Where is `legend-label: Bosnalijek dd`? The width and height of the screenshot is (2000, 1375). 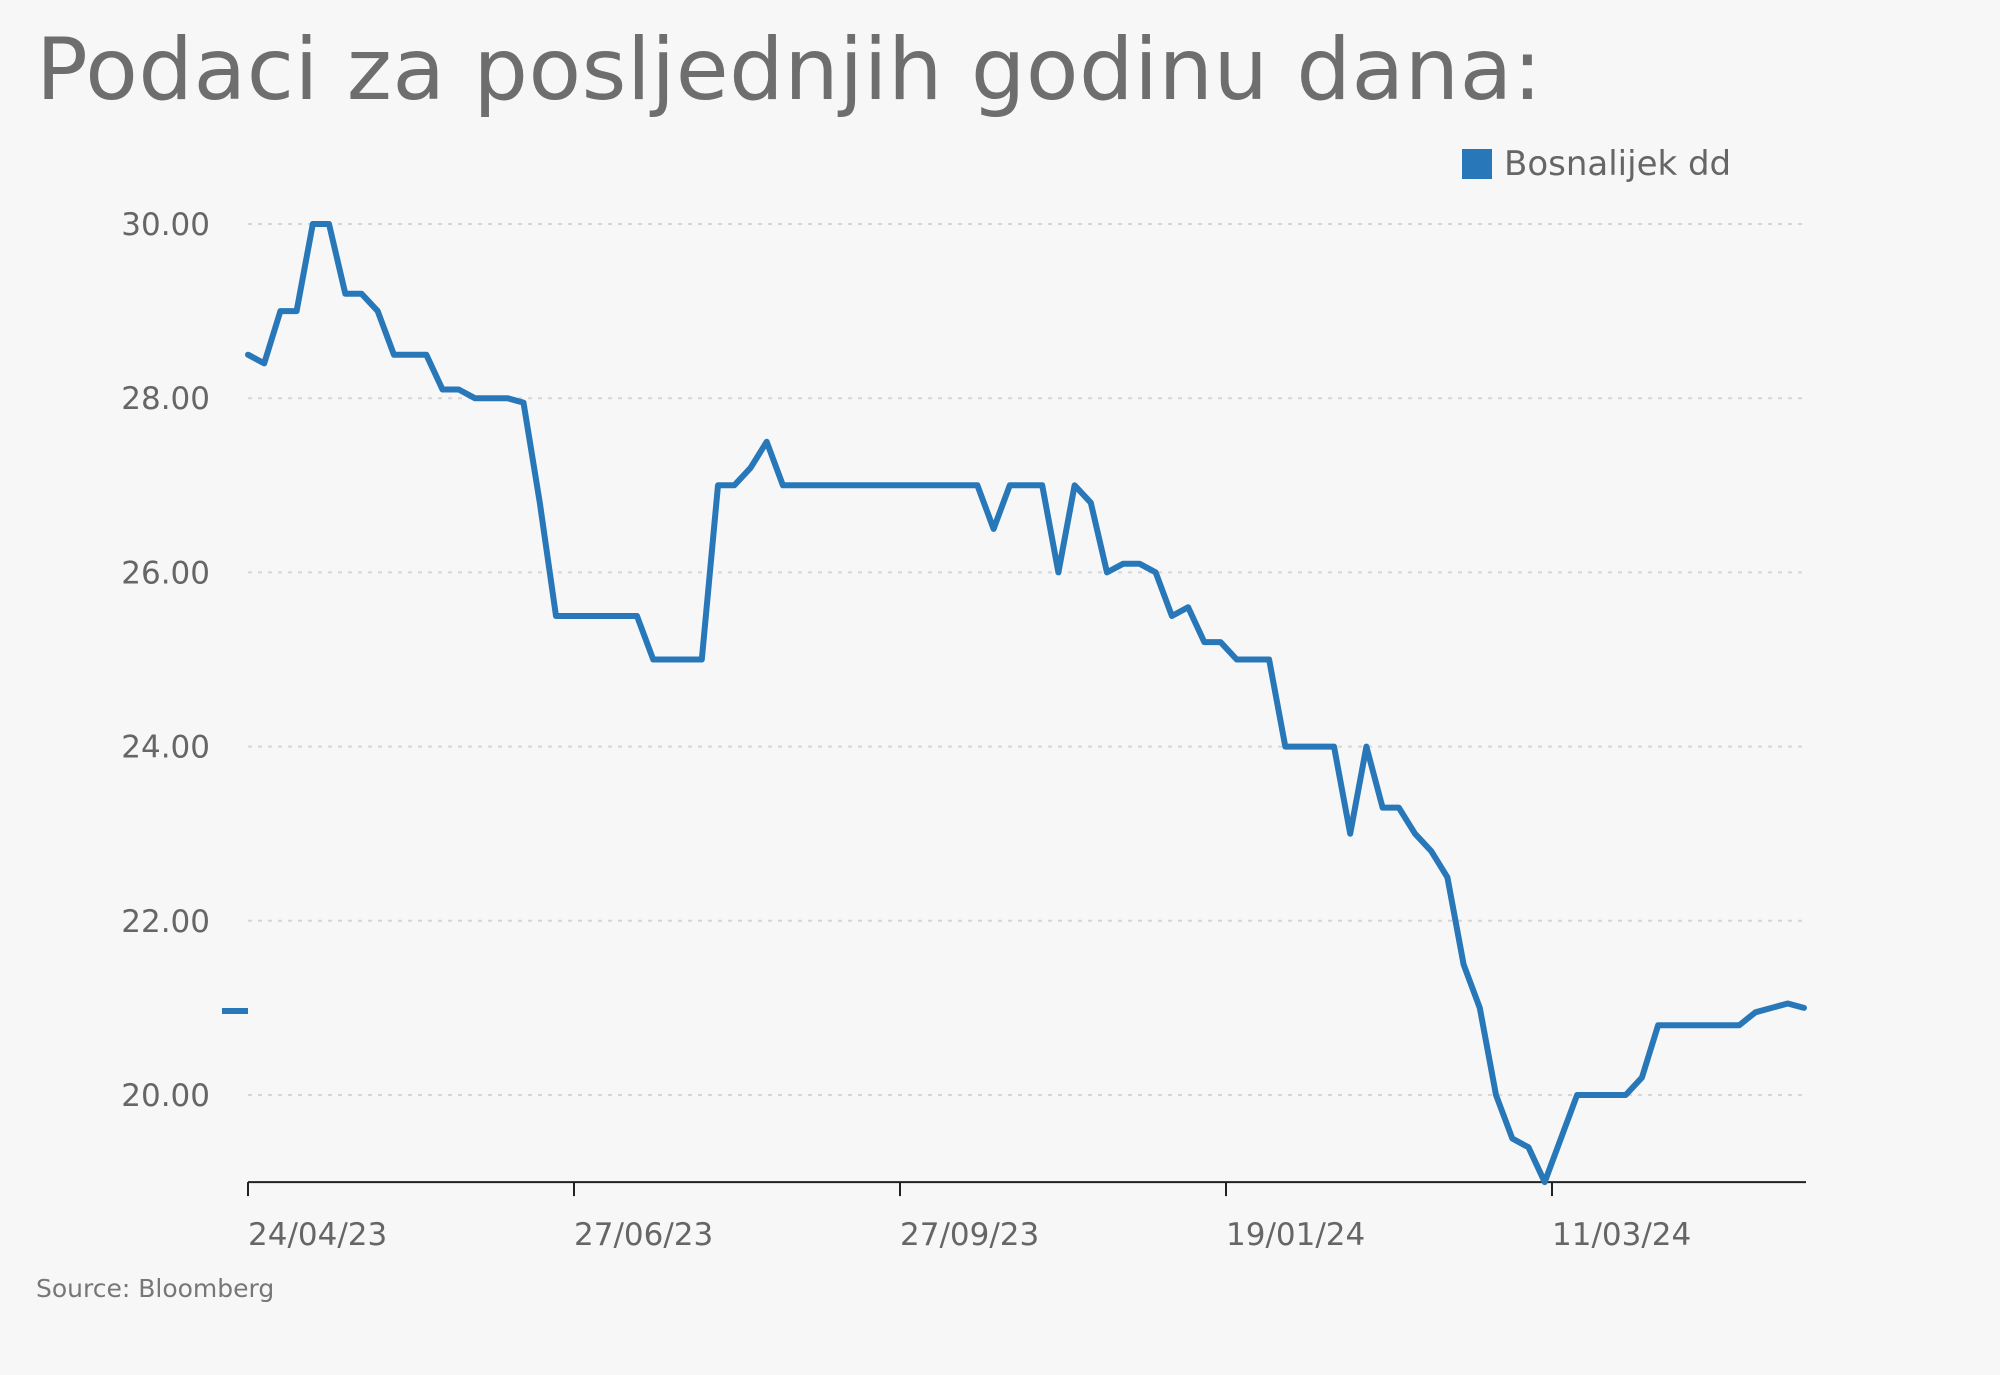
legend-label: Bosnalijek dd is located at coordinates (1618, 164).